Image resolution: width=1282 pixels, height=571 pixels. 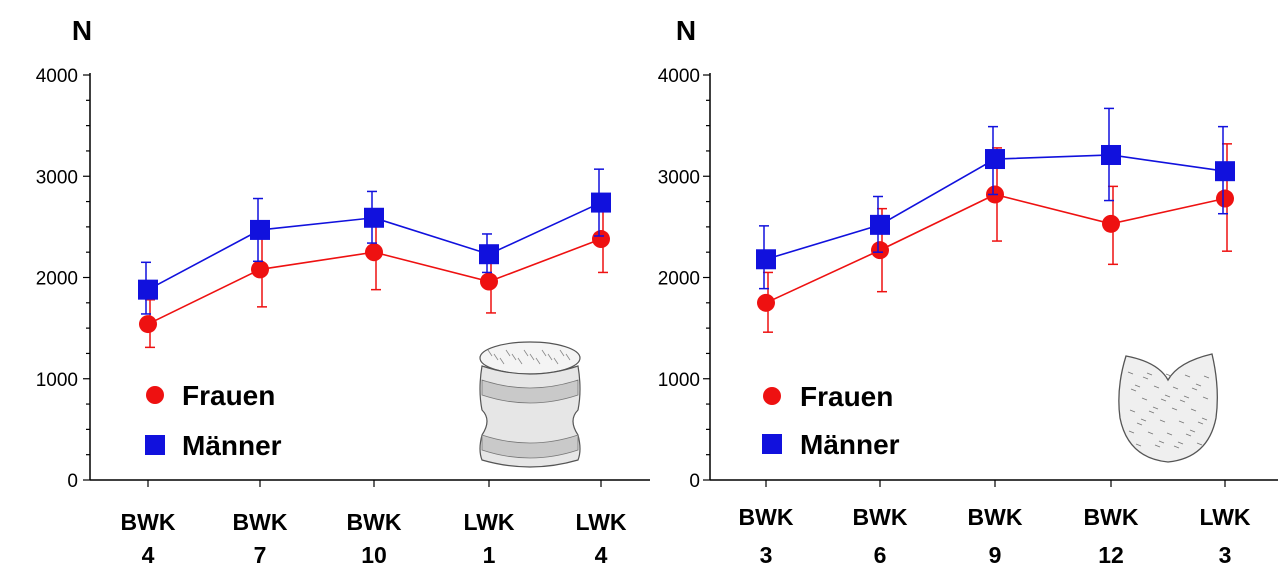 I want to click on vertebra-top-illustration, so click(x=1168, y=408).